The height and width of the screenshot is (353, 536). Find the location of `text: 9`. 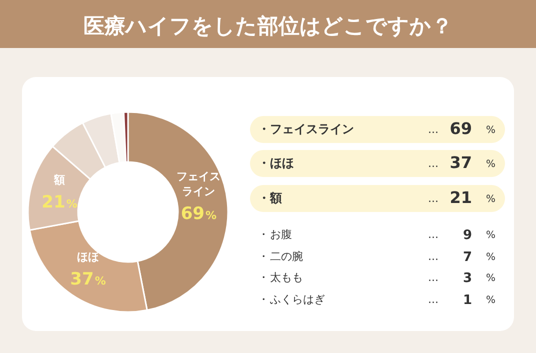

text: 9 is located at coordinates (467, 235).